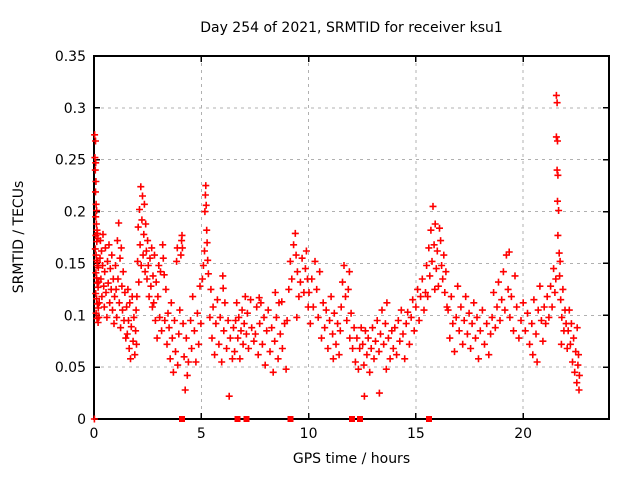 This screenshot has width=640, height=480. Describe the element at coordinates (94, 434) in the screenshot. I see `x-tick-label: 0` at that location.